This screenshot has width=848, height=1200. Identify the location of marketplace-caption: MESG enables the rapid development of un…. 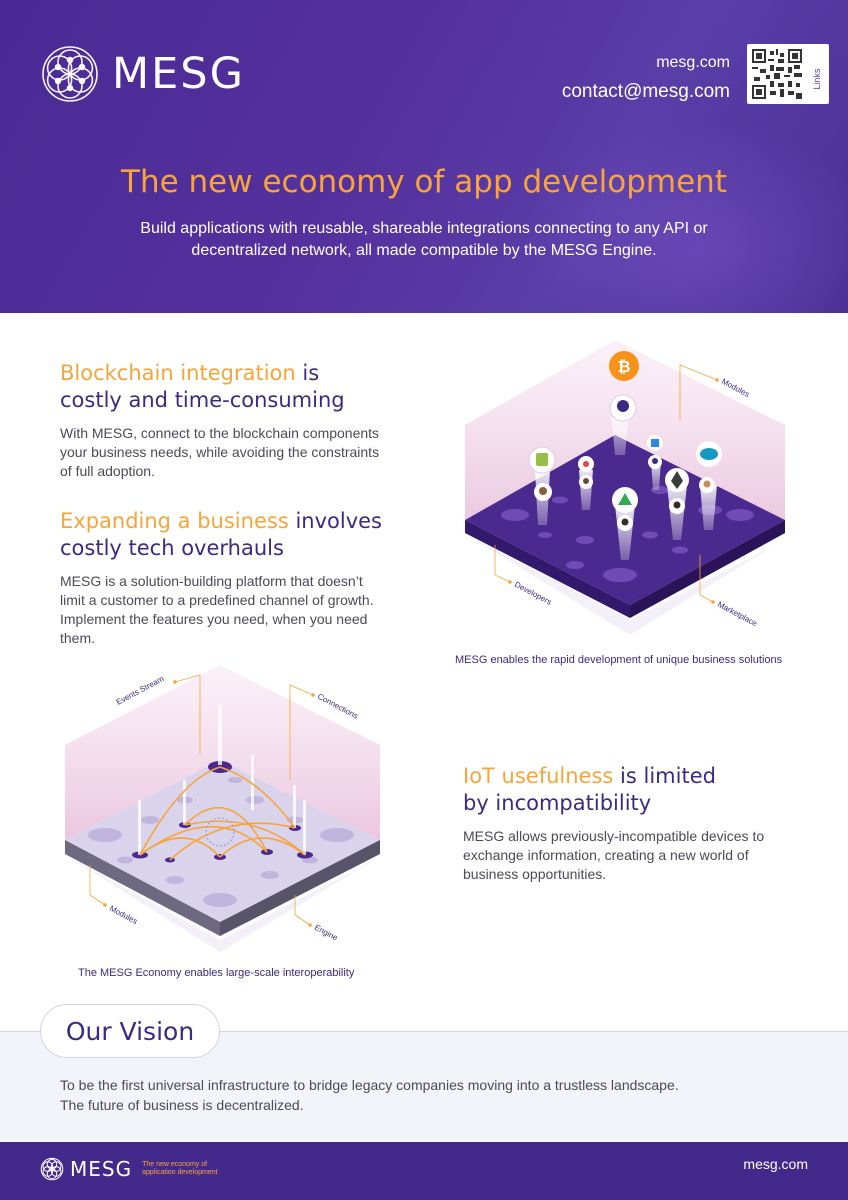
(619, 660).